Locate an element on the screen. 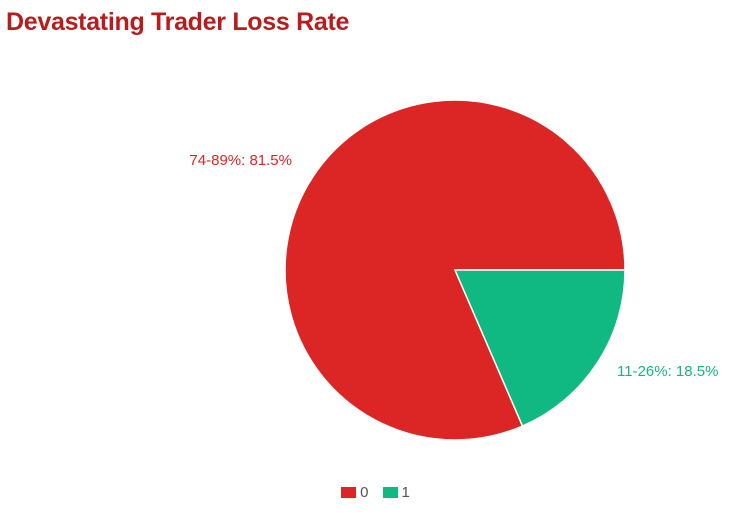  chart-title: Devastating Trader Loss Rate is located at coordinates (178, 22).